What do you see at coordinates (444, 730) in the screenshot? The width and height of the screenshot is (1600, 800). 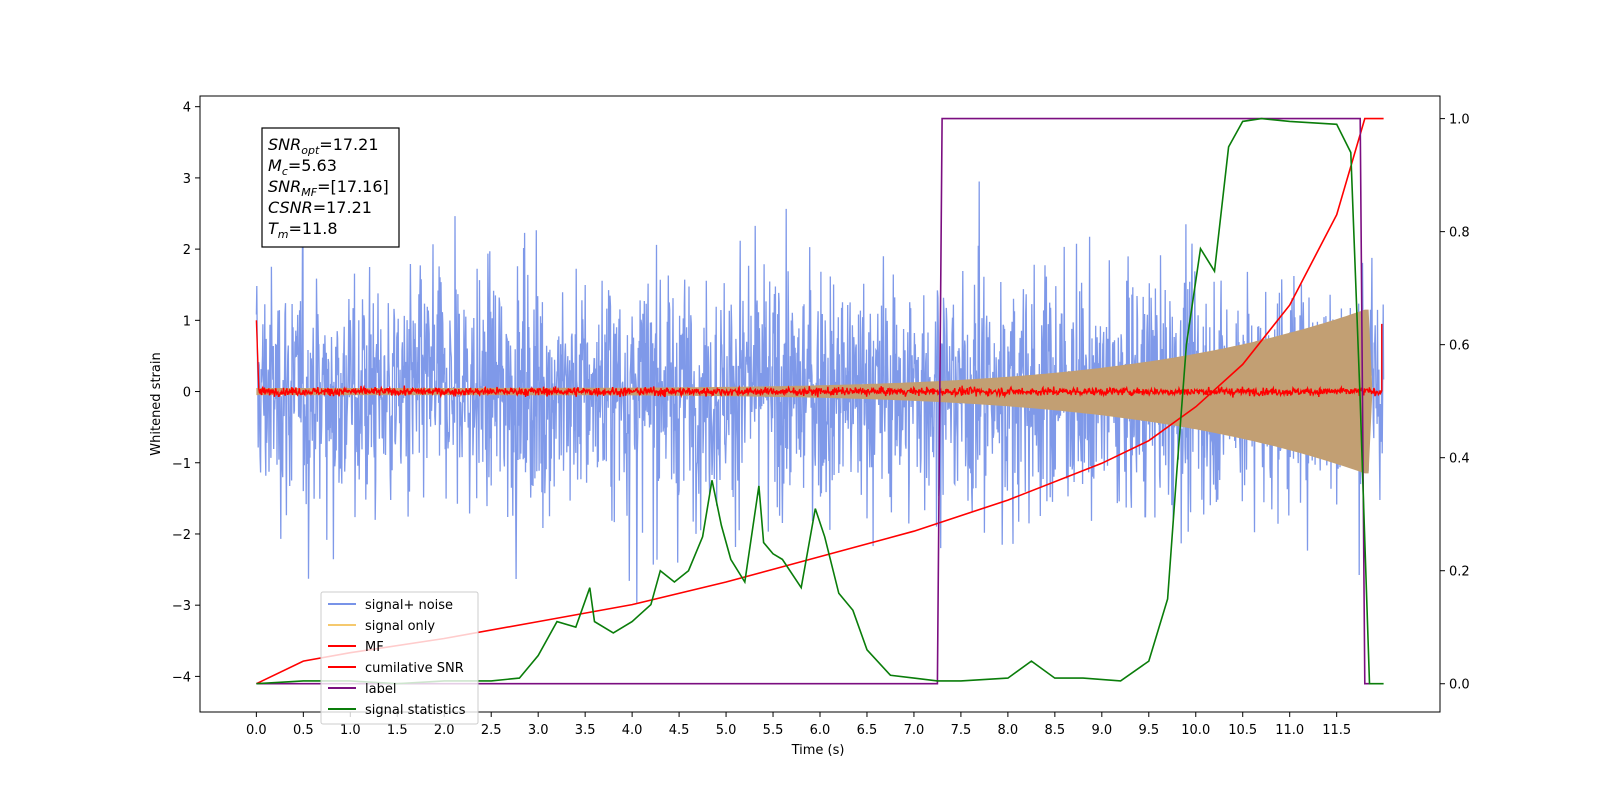 I see `x-tick-label: 2.0` at bounding box center [444, 730].